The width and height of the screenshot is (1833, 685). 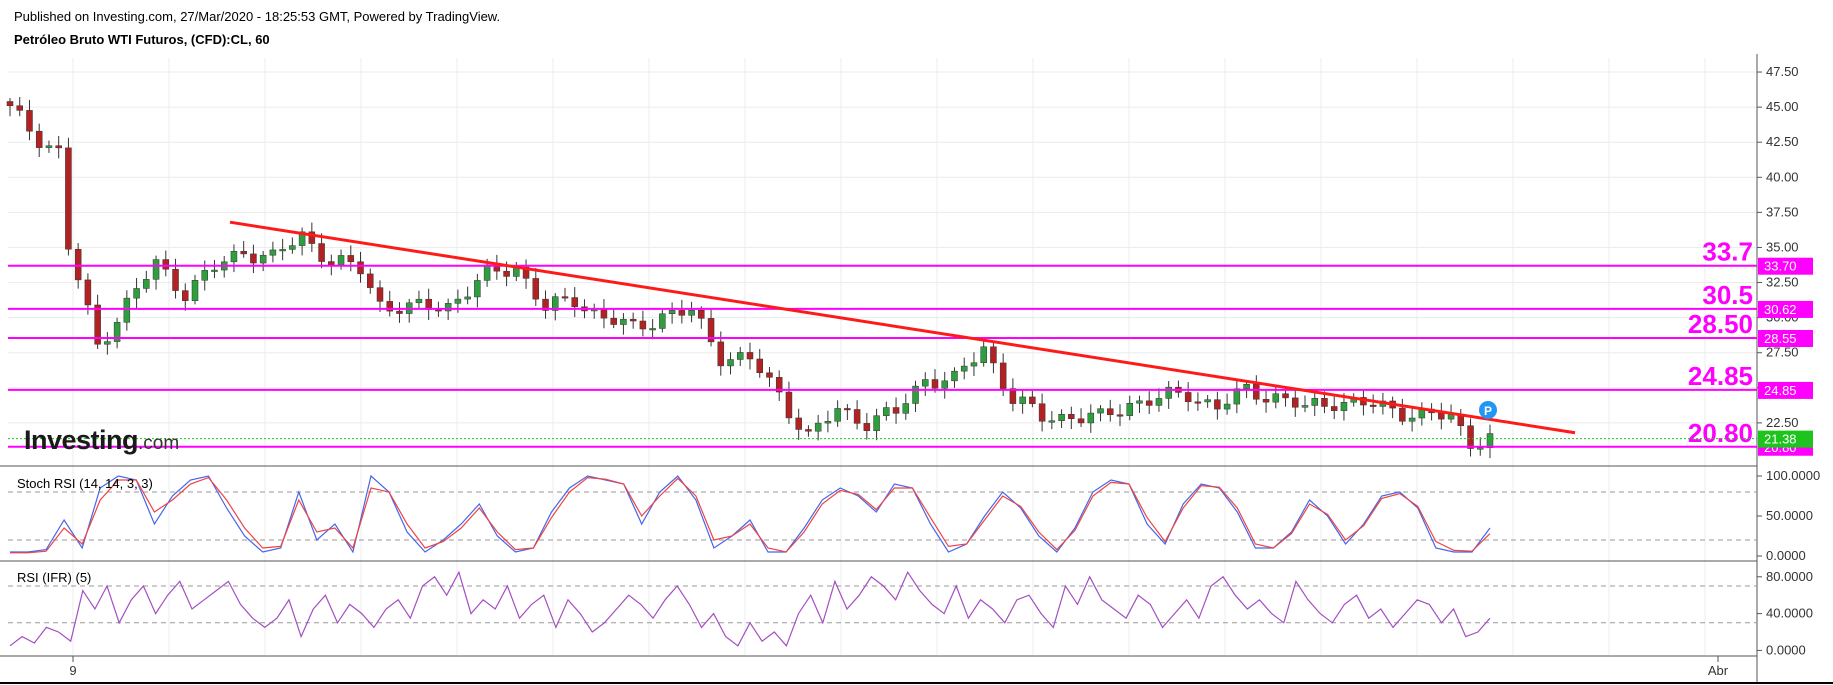 What do you see at coordinates (1780, 390) in the screenshot?
I see `level-axis-label: 24.85` at bounding box center [1780, 390].